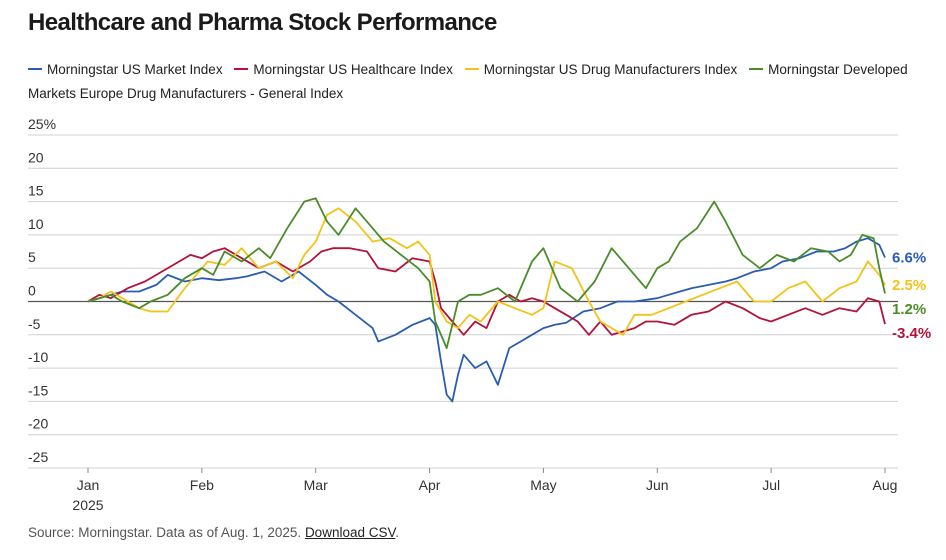 The width and height of the screenshot is (946, 560). I want to click on legend-label-us-market: Morningstar US Market Index, so click(135, 69).